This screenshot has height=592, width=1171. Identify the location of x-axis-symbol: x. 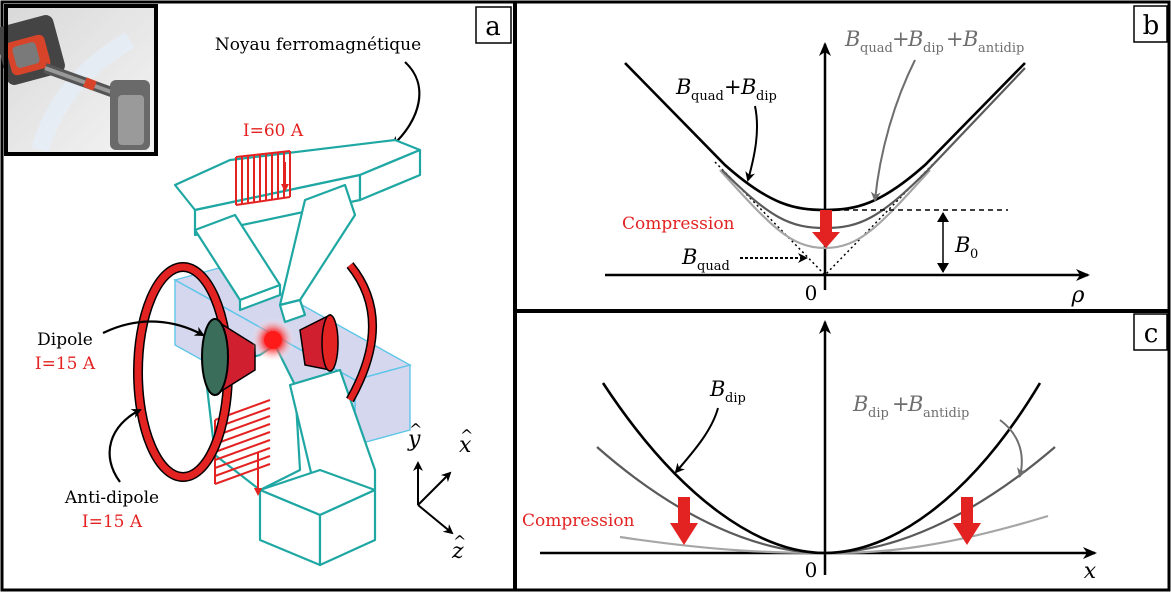
(465, 445).